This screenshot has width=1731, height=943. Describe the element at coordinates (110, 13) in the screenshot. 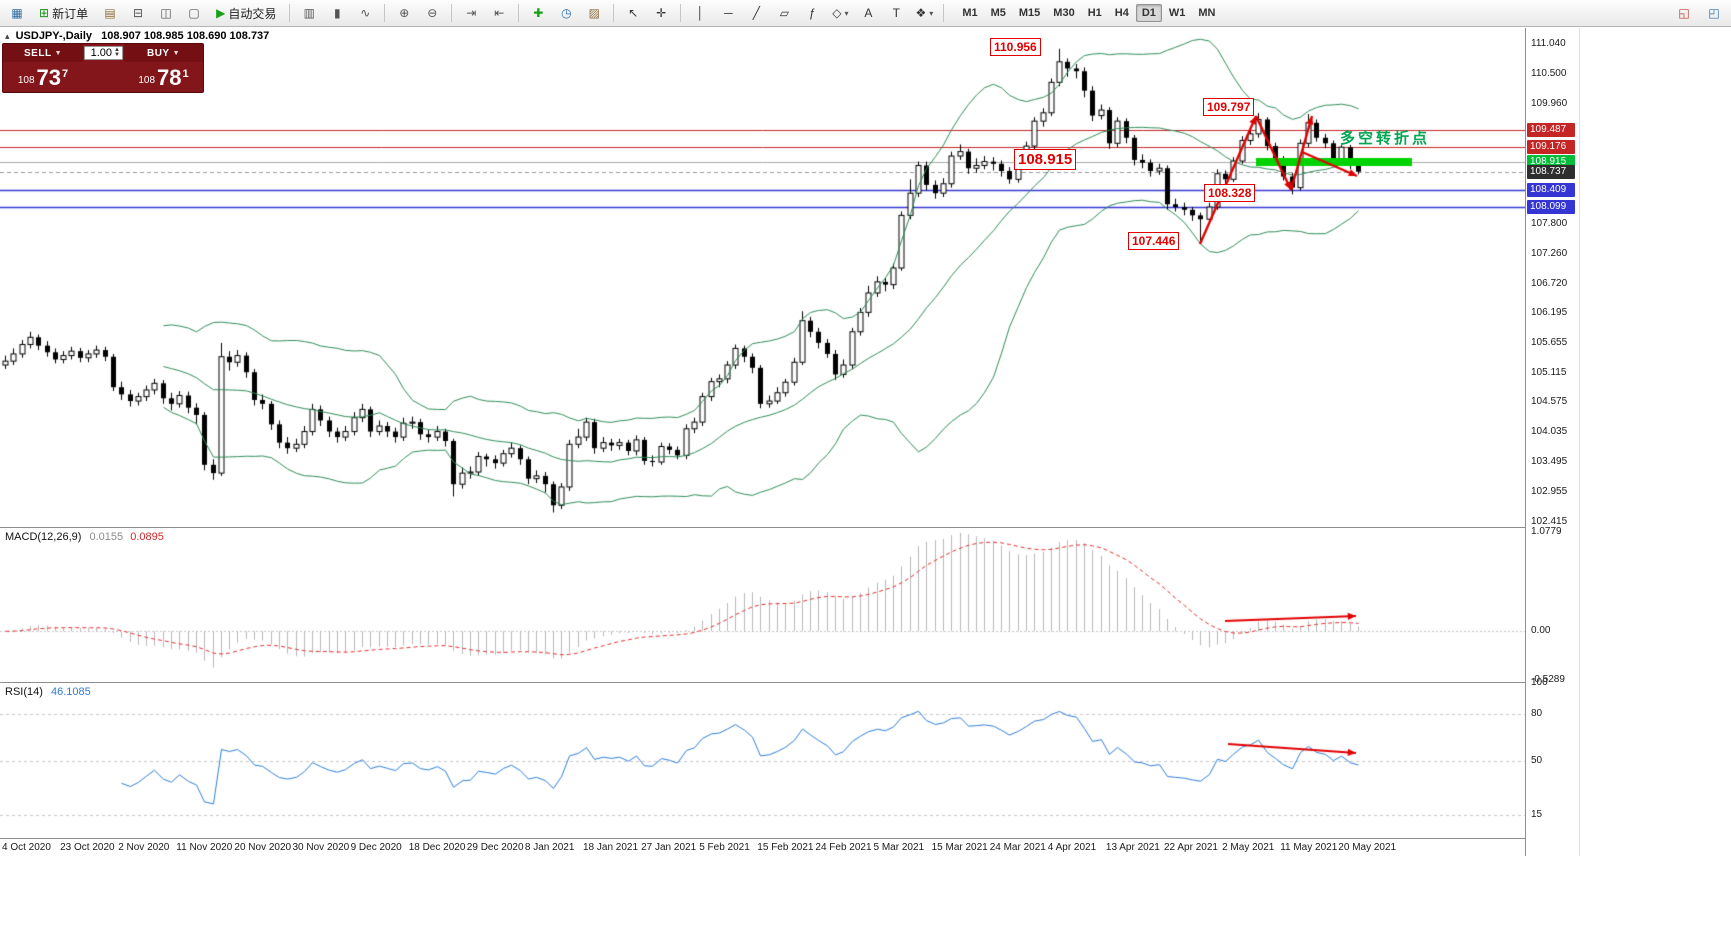

I see `profiles-button: ▤` at that location.